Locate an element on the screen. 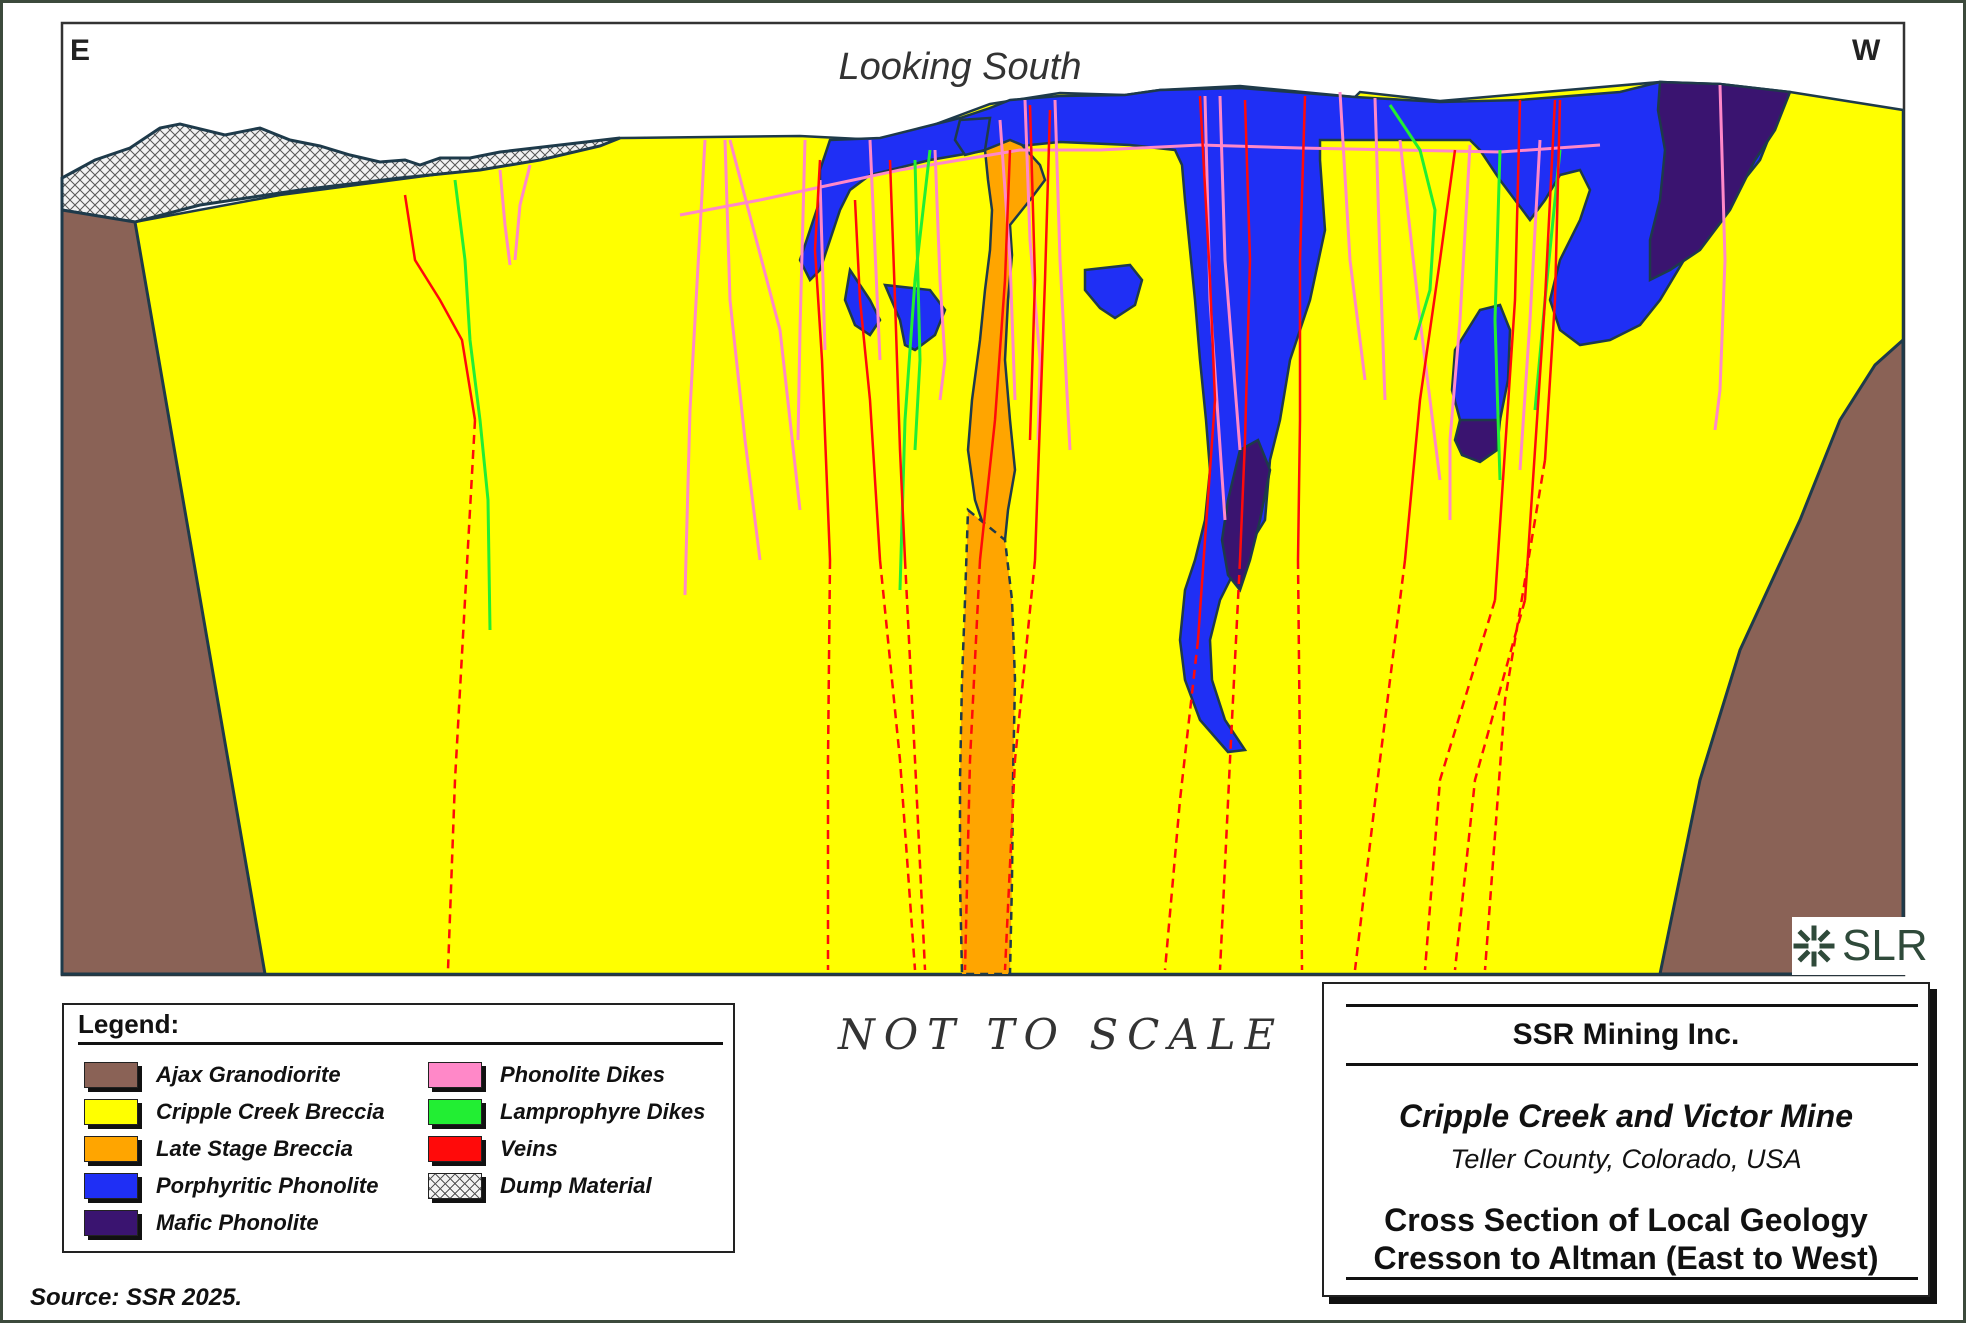  late-stage-breccia-unit is located at coordinates (1006, 340).